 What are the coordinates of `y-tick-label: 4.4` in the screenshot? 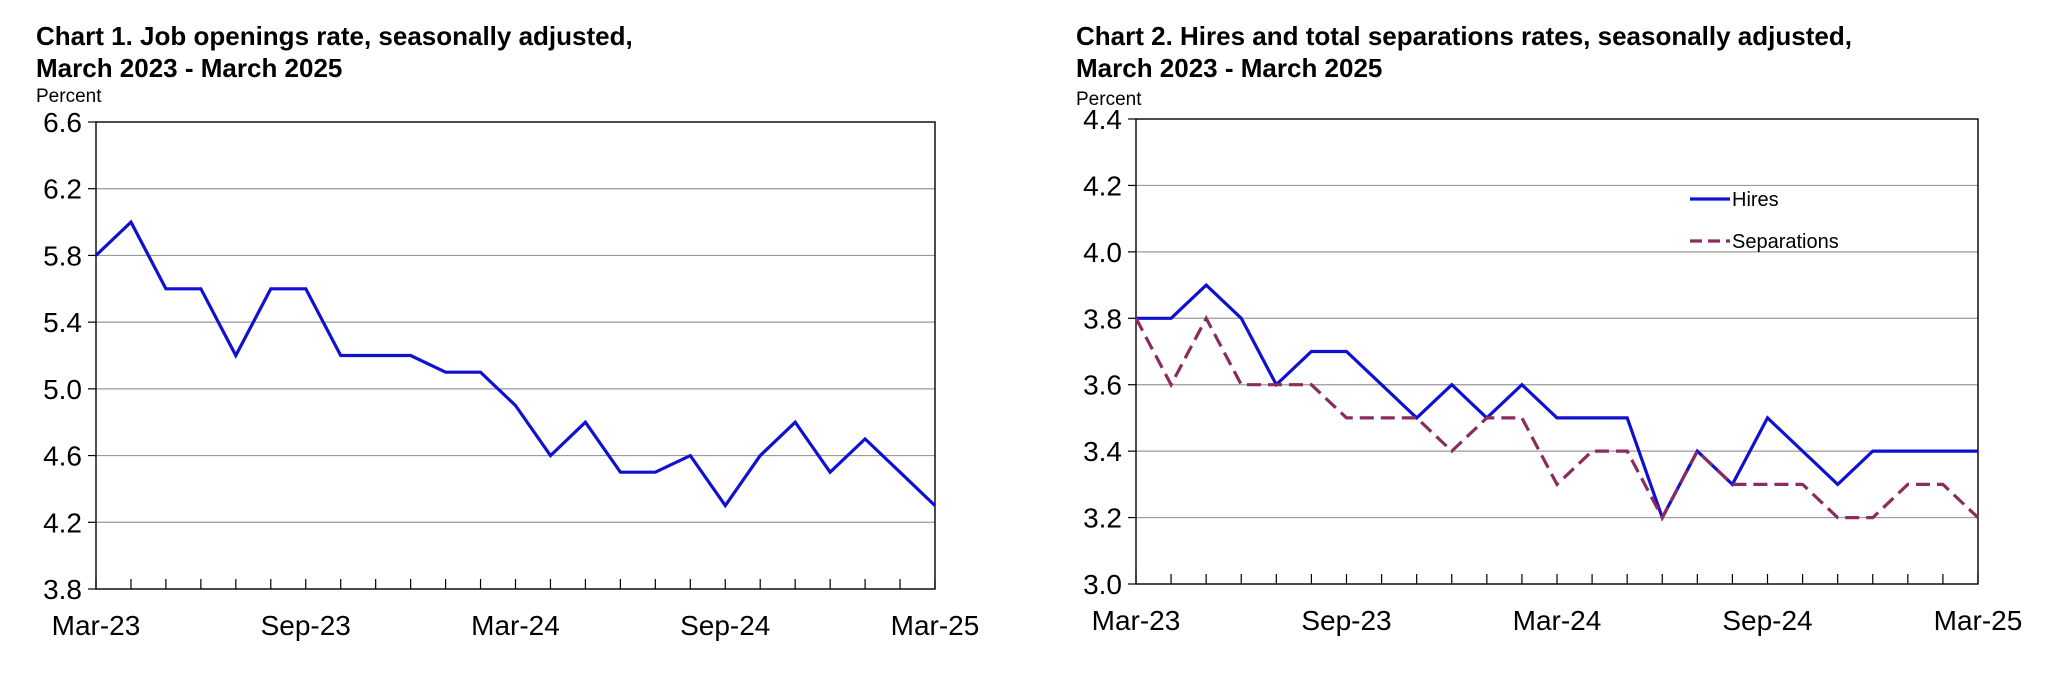 It's located at (1102, 119).